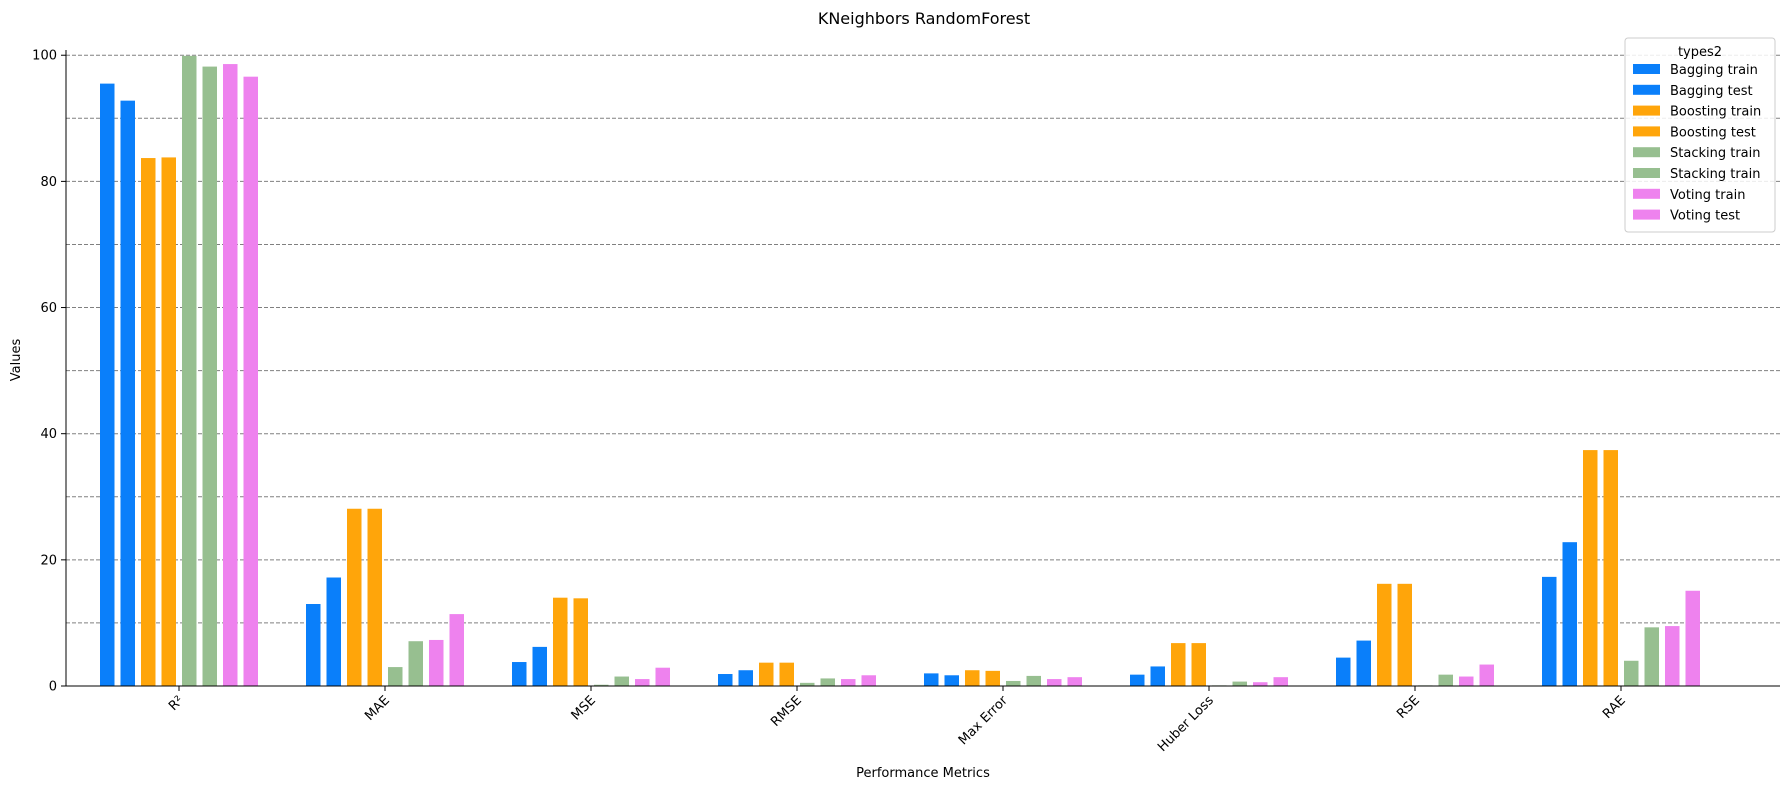 The height and width of the screenshot is (794, 1789). What do you see at coordinates (16, 360) in the screenshot?
I see `y-axis-label: Values` at bounding box center [16, 360].